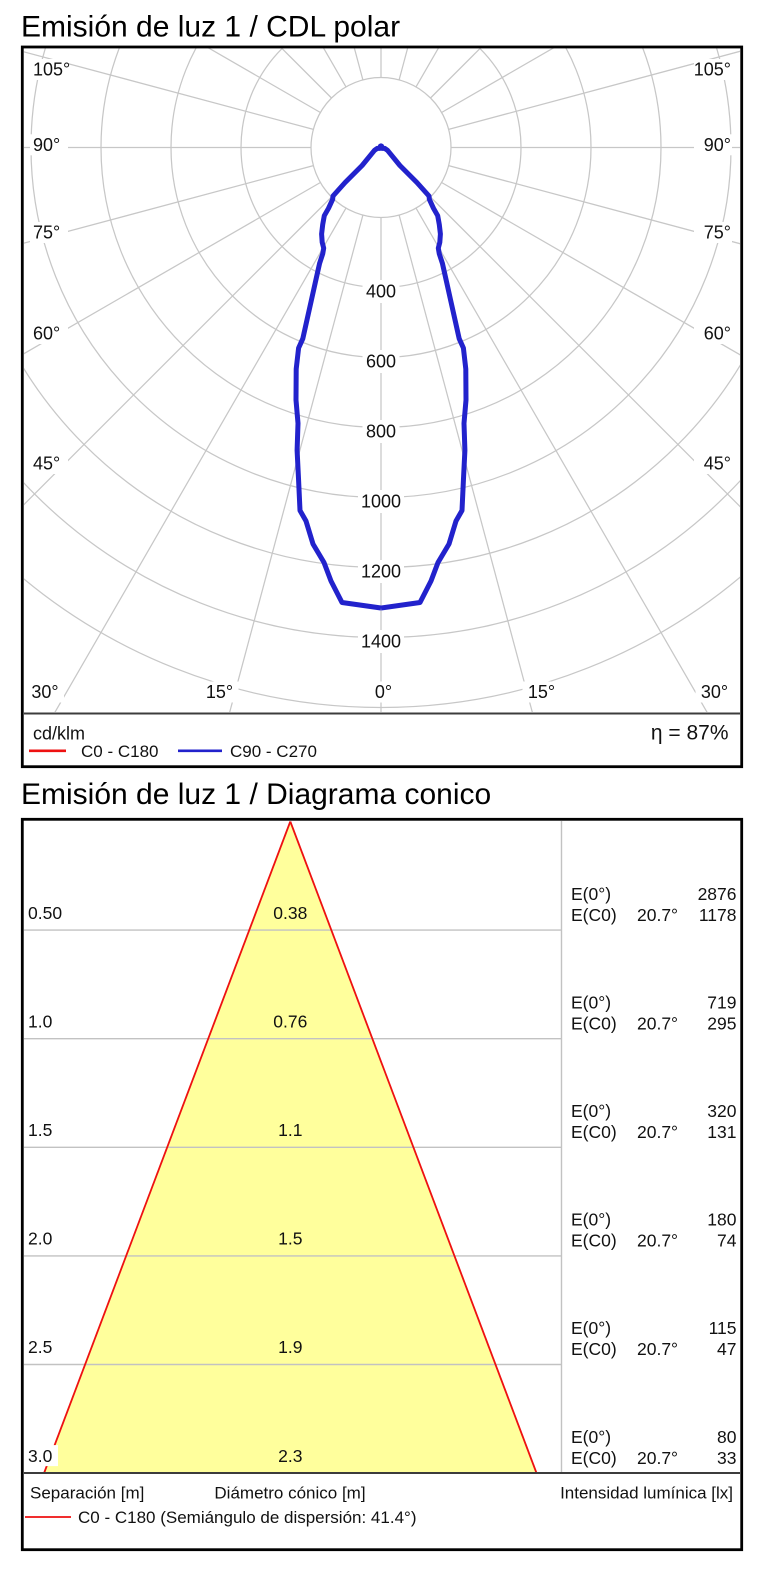 The image size is (764, 1572). Describe the element at coordinates (290, 1456) in the screenshot. I see `svg-text: 2.3` at that location.